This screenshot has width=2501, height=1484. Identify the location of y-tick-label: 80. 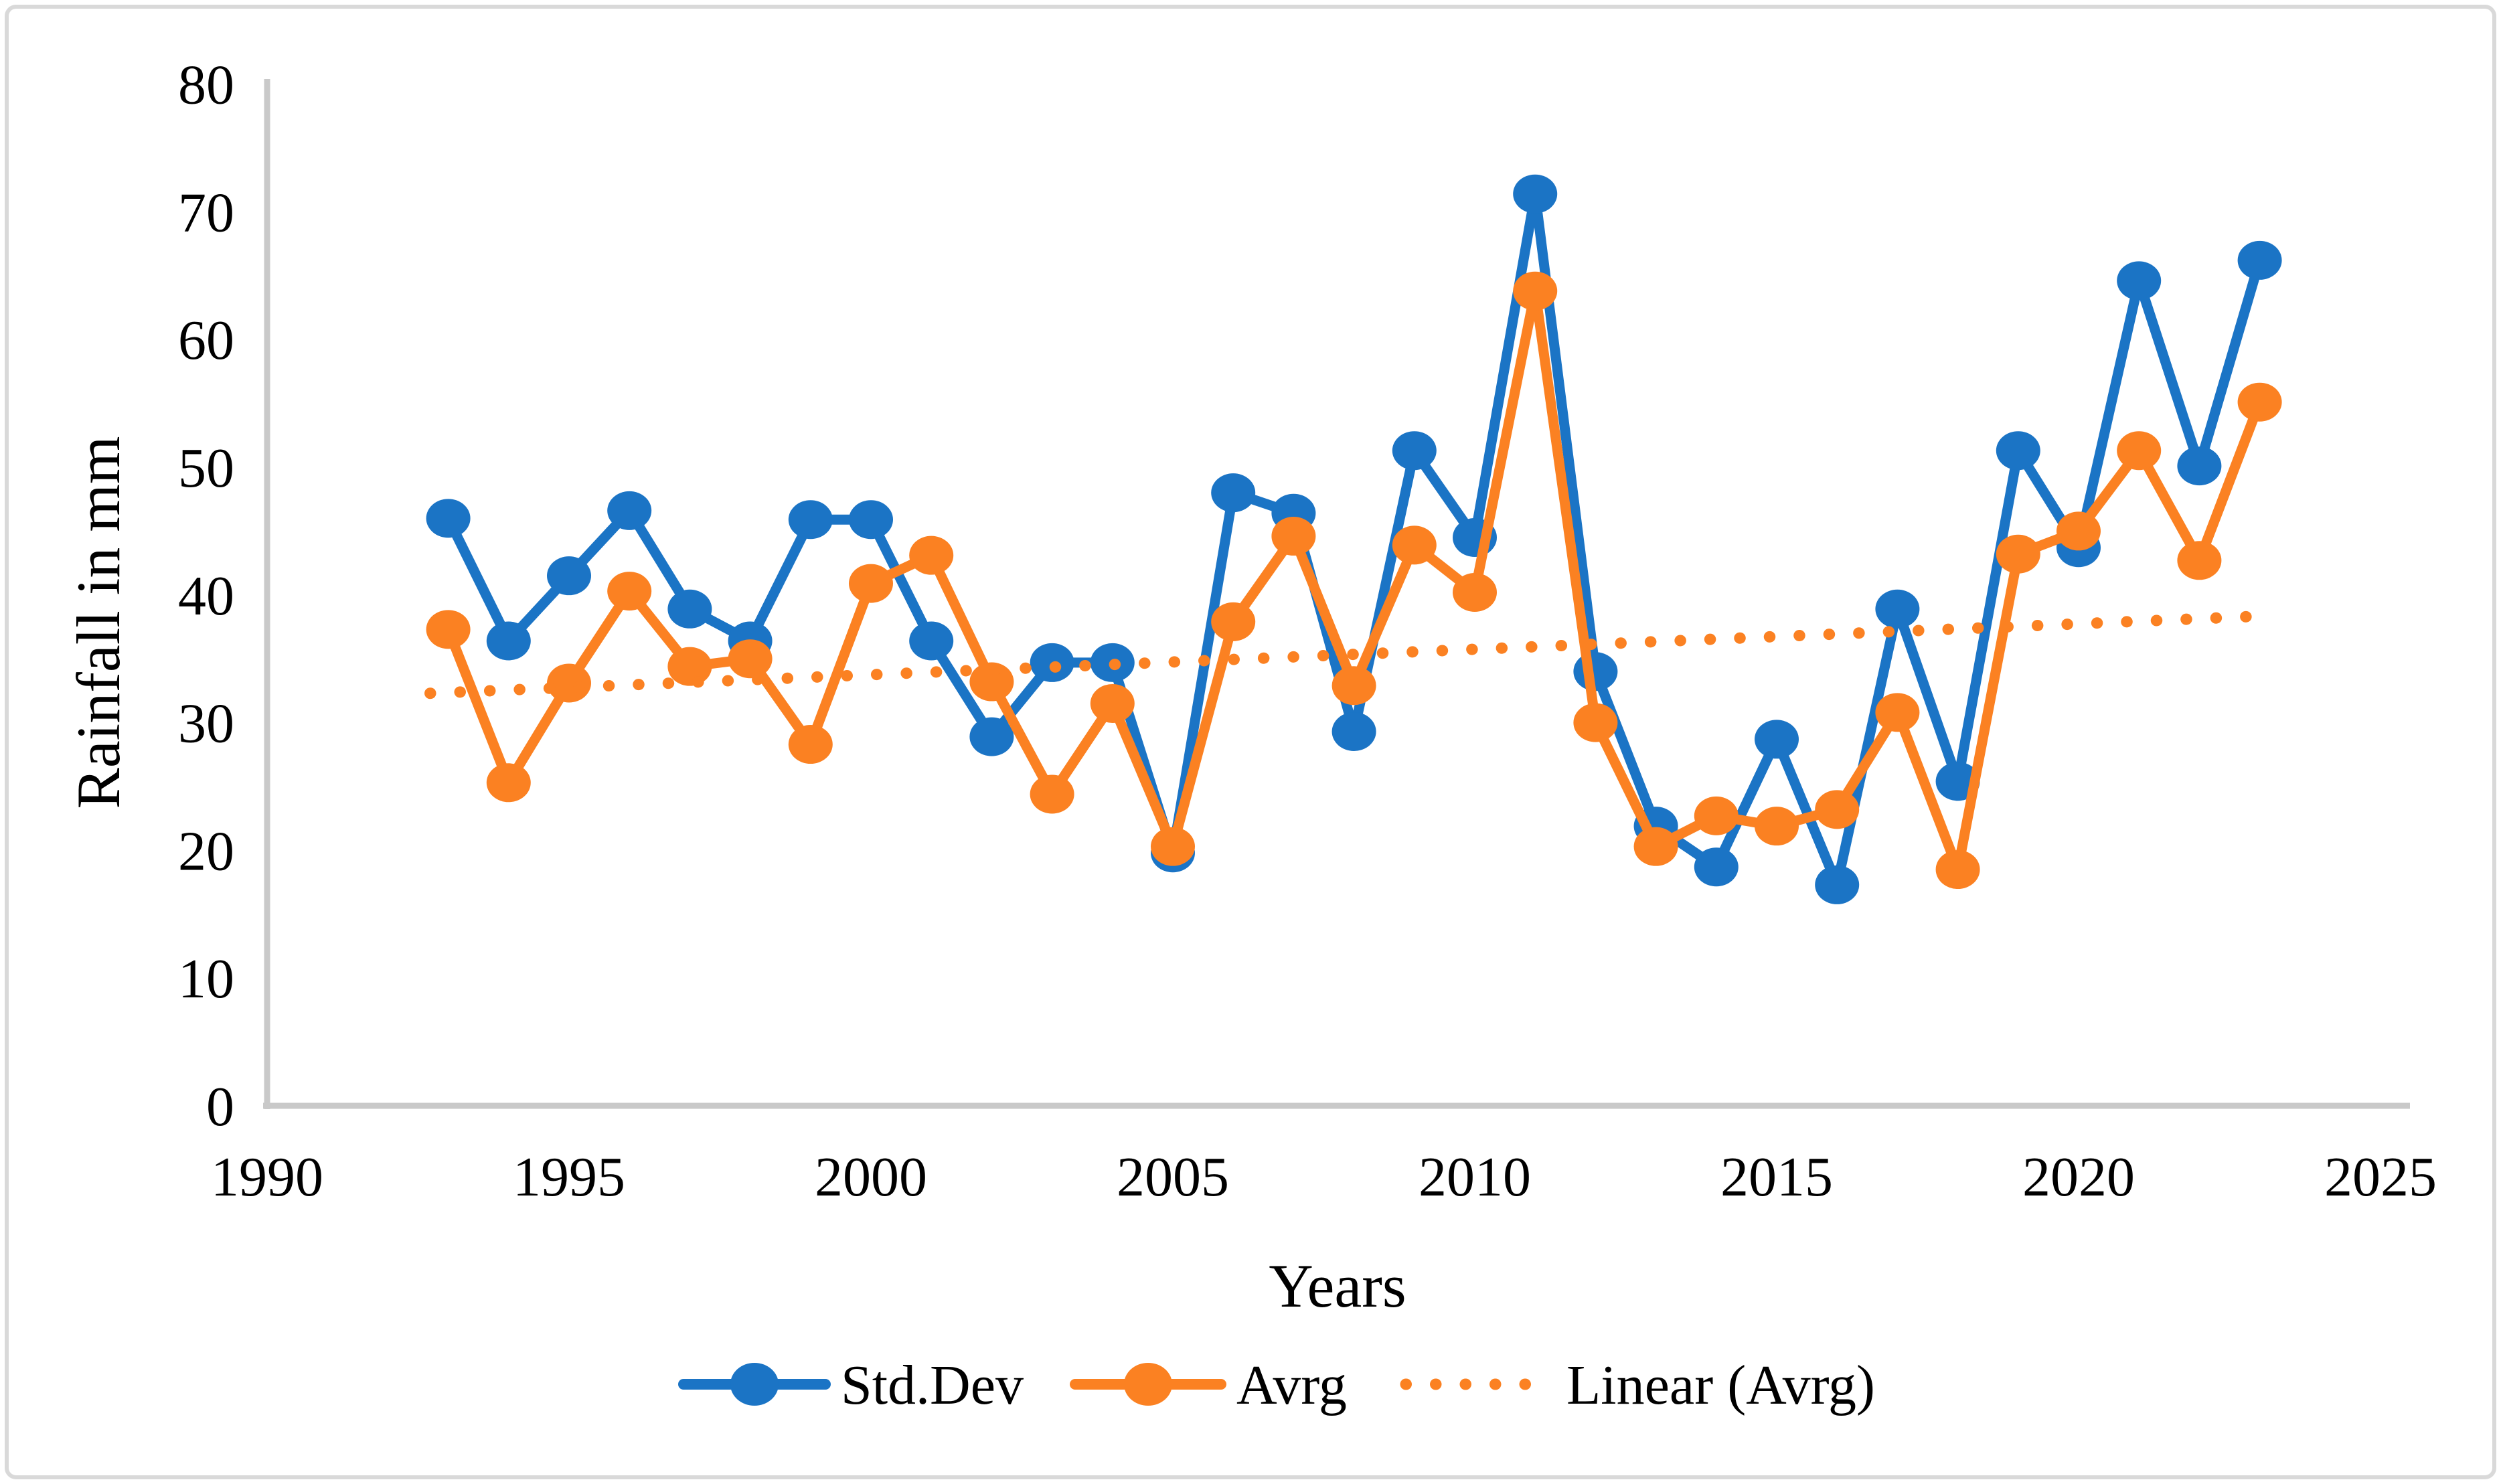
(206, 85).